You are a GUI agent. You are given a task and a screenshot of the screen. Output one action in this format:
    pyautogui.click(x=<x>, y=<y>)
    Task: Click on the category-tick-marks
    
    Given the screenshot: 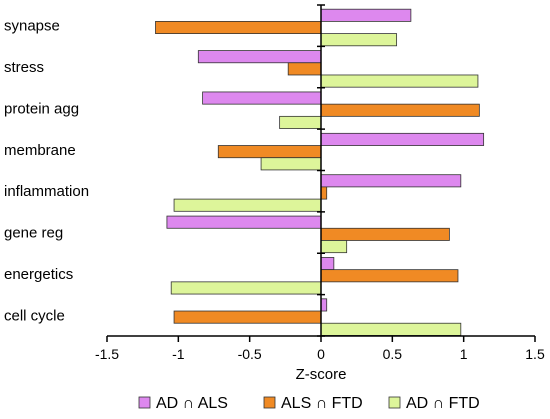 What is the action you would take?
    pyautogui.click(x=321, y=170)
    